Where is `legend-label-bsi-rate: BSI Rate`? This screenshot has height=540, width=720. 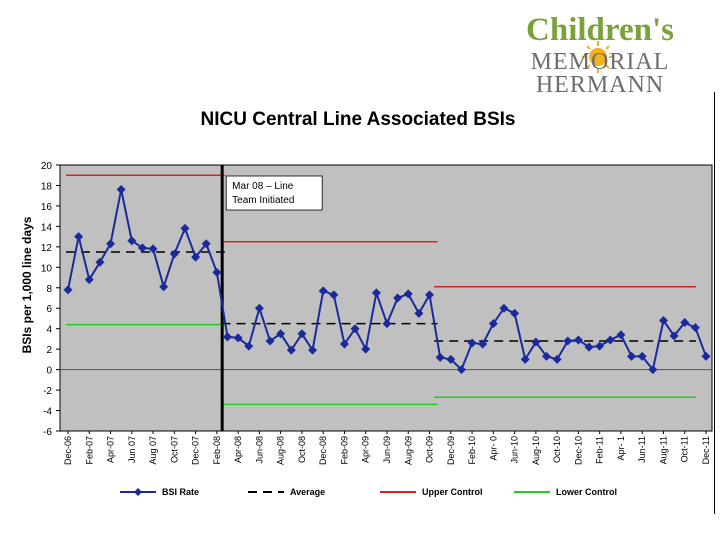 legend-label-bsi-rate: BSI Rate is located at coordinates (180, 492).